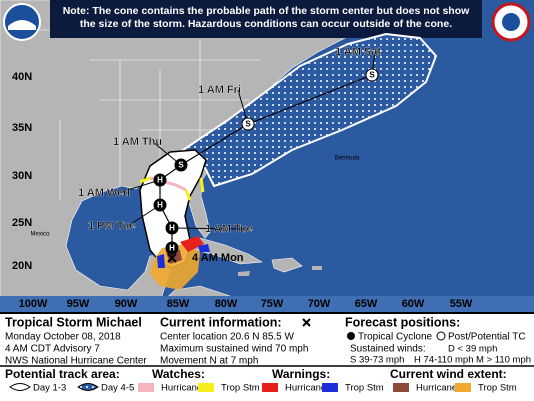  I want to click on storm-office: NWS National Hurricane Center, so click(76, 361).